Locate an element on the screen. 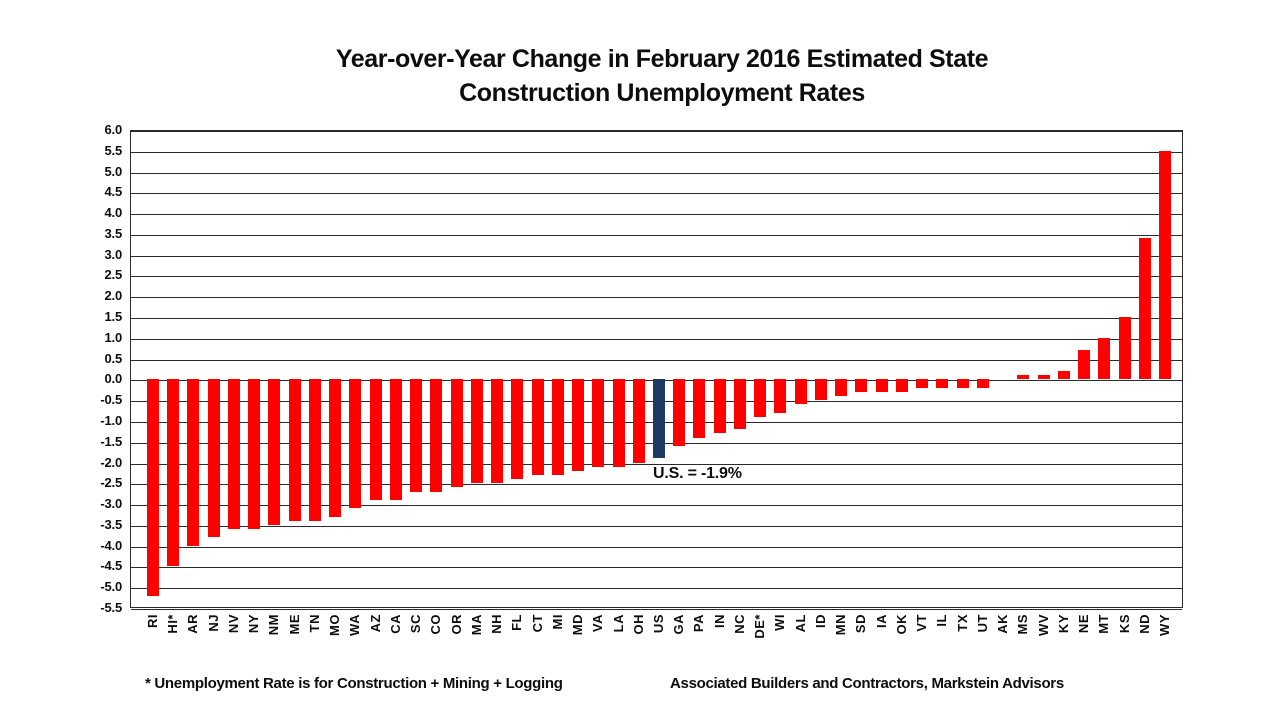 The width and height of the screenshot is (1280, 720). bar-OK is located at coordinates (901, 385).